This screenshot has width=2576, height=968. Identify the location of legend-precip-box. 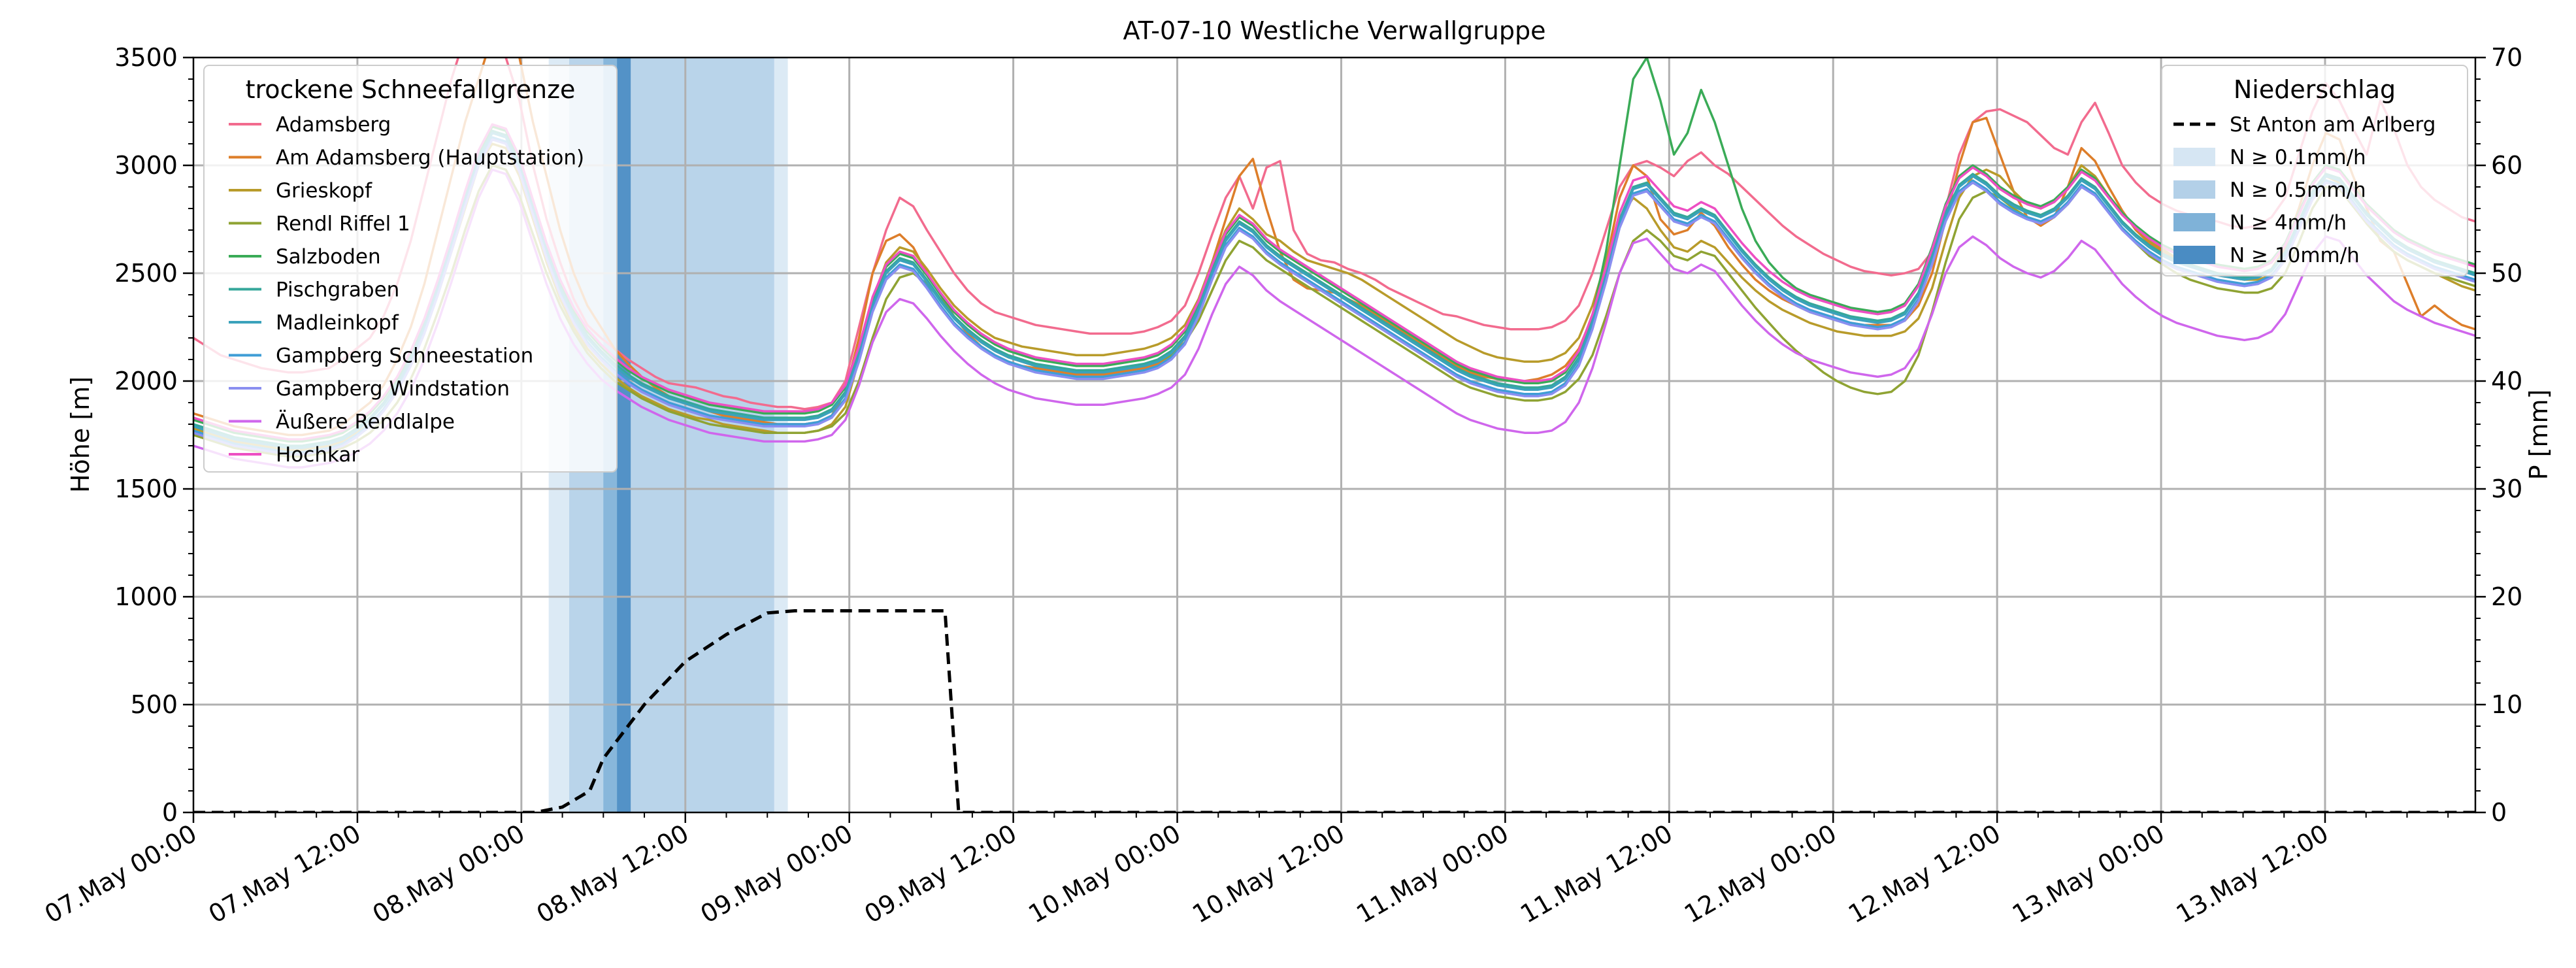
(2314, 170).